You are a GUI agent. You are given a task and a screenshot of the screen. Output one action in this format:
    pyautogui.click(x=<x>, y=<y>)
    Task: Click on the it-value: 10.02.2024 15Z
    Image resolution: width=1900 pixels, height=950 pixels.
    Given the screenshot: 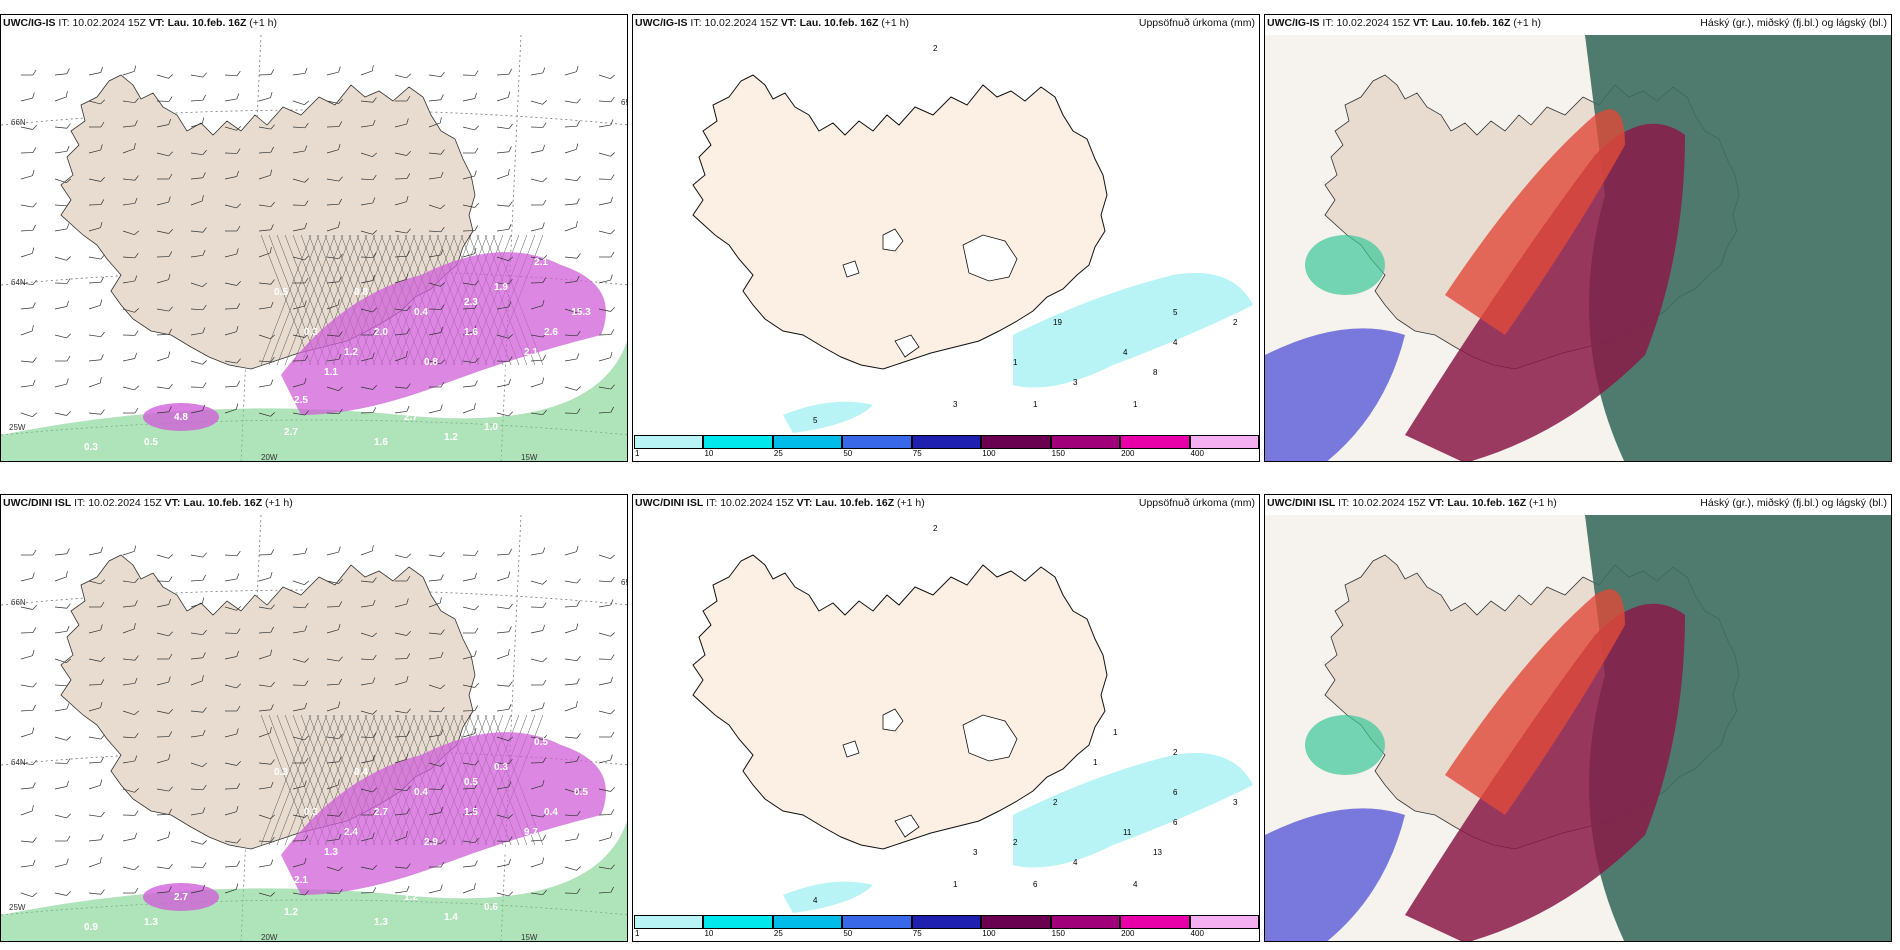 What is the action you would take?
    pyautogui.click(x=757, y=503)
    